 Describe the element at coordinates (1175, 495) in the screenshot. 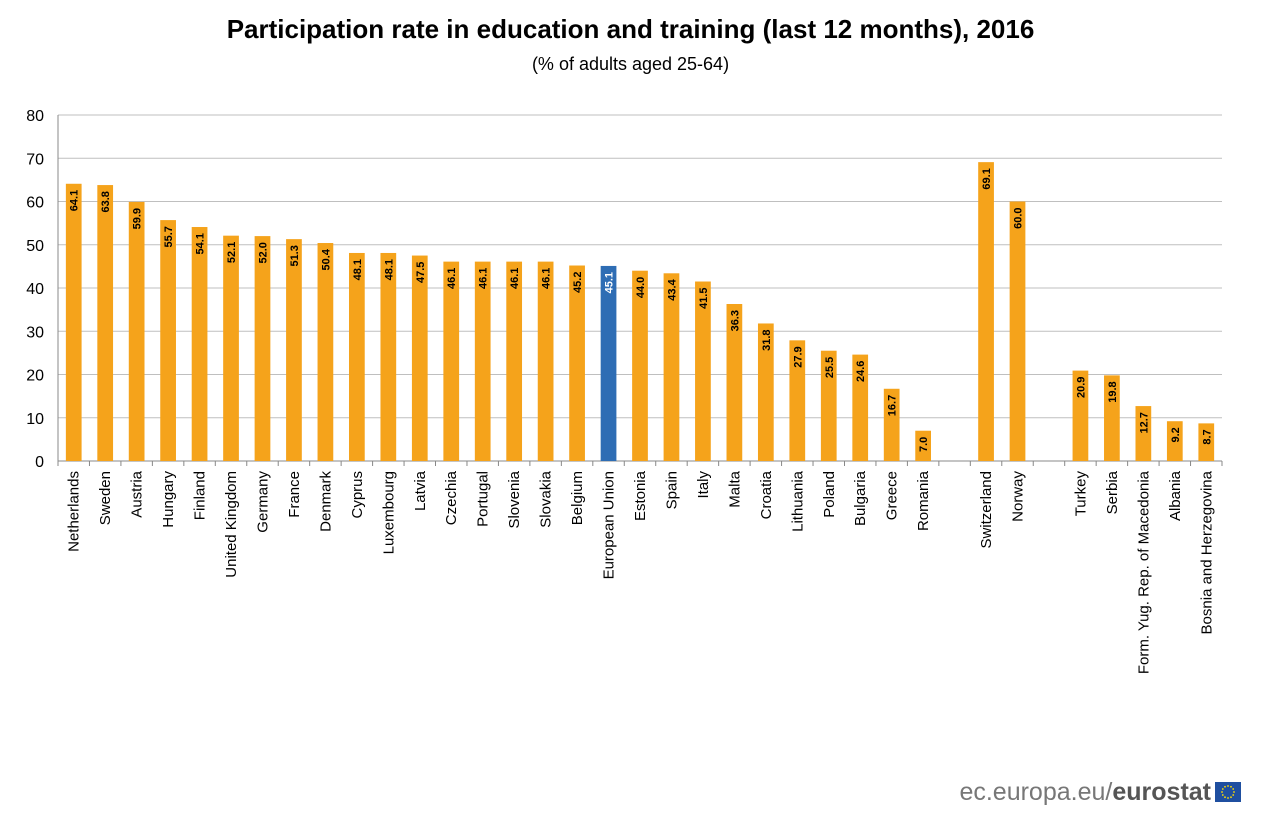

I see `category-label: Albania` at that location.